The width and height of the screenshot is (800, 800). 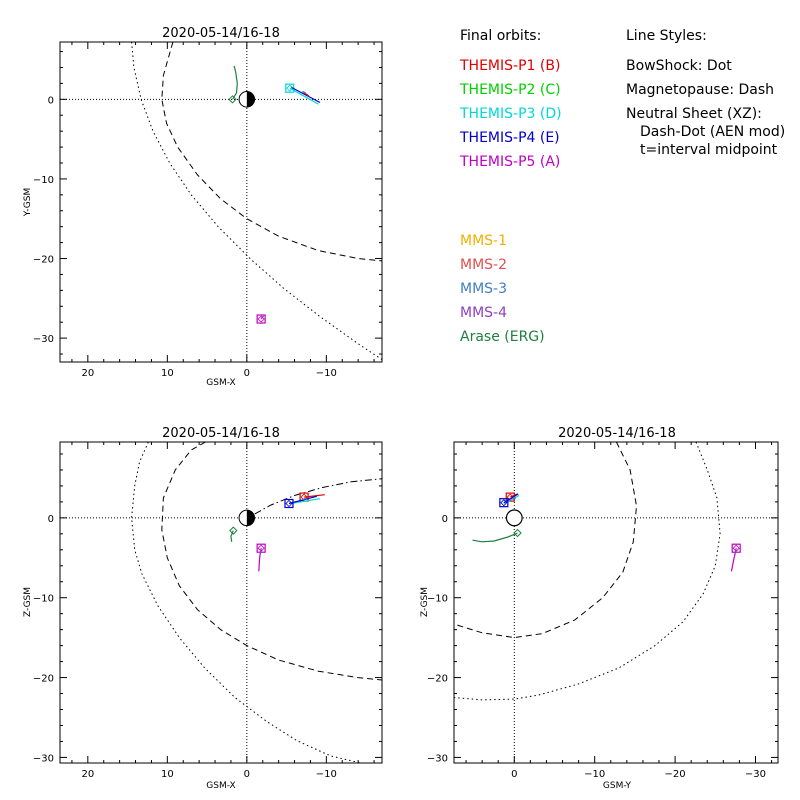 What do you see at coordinates (43, 339) in the screenshot?
I see `xy-ytick-label: −30` at bounding box center [43, 339].